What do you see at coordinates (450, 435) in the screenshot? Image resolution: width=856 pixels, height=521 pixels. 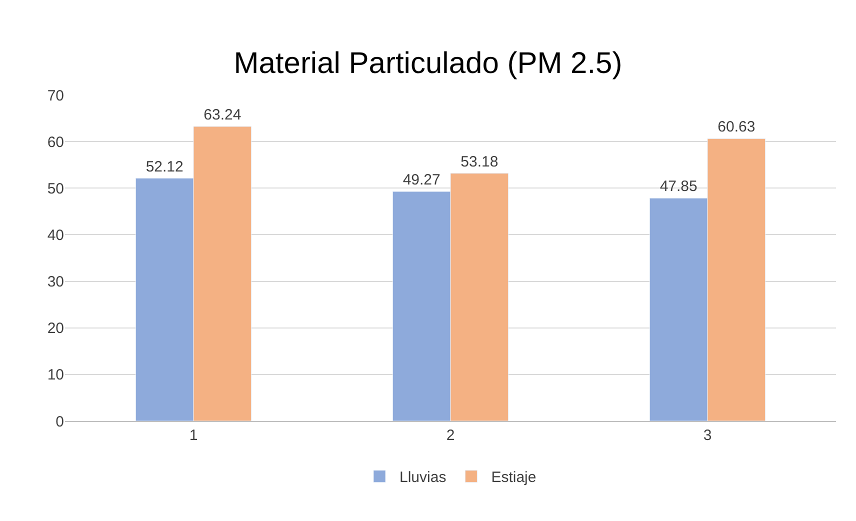 I see `x-tick-label: 2` at bounding box center [450, 435].